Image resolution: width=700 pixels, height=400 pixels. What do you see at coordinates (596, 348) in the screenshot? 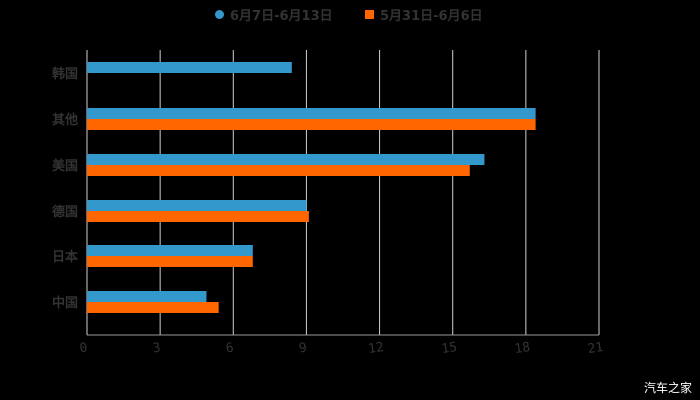
I see `x-tick-label: 21` at bounding box center [596, 348].